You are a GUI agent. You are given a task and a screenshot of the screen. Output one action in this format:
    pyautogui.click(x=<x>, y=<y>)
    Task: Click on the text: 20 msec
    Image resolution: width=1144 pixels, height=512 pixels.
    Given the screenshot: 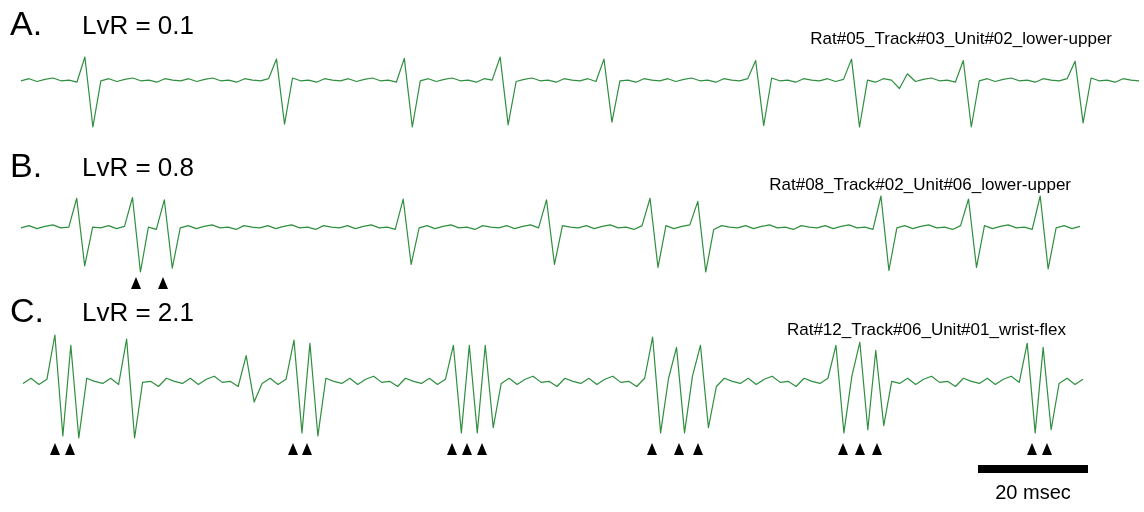 What is the action you would take?
    pyautogui.click(x=1033, y=492)
    